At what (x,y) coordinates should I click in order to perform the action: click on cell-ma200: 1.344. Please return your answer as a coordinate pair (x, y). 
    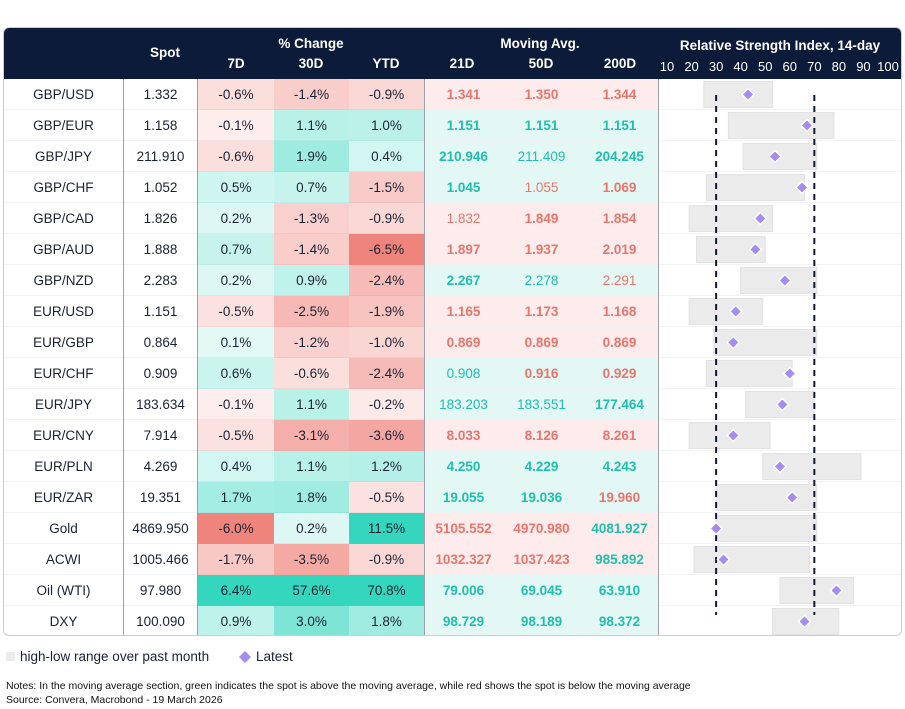
    Looking at the image, I should click on (619, 94).